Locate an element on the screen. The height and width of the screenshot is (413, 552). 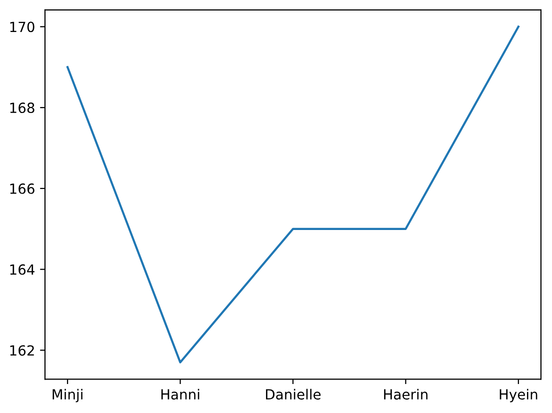
y-tick-label: 164 is located at coordinates (22, 269).